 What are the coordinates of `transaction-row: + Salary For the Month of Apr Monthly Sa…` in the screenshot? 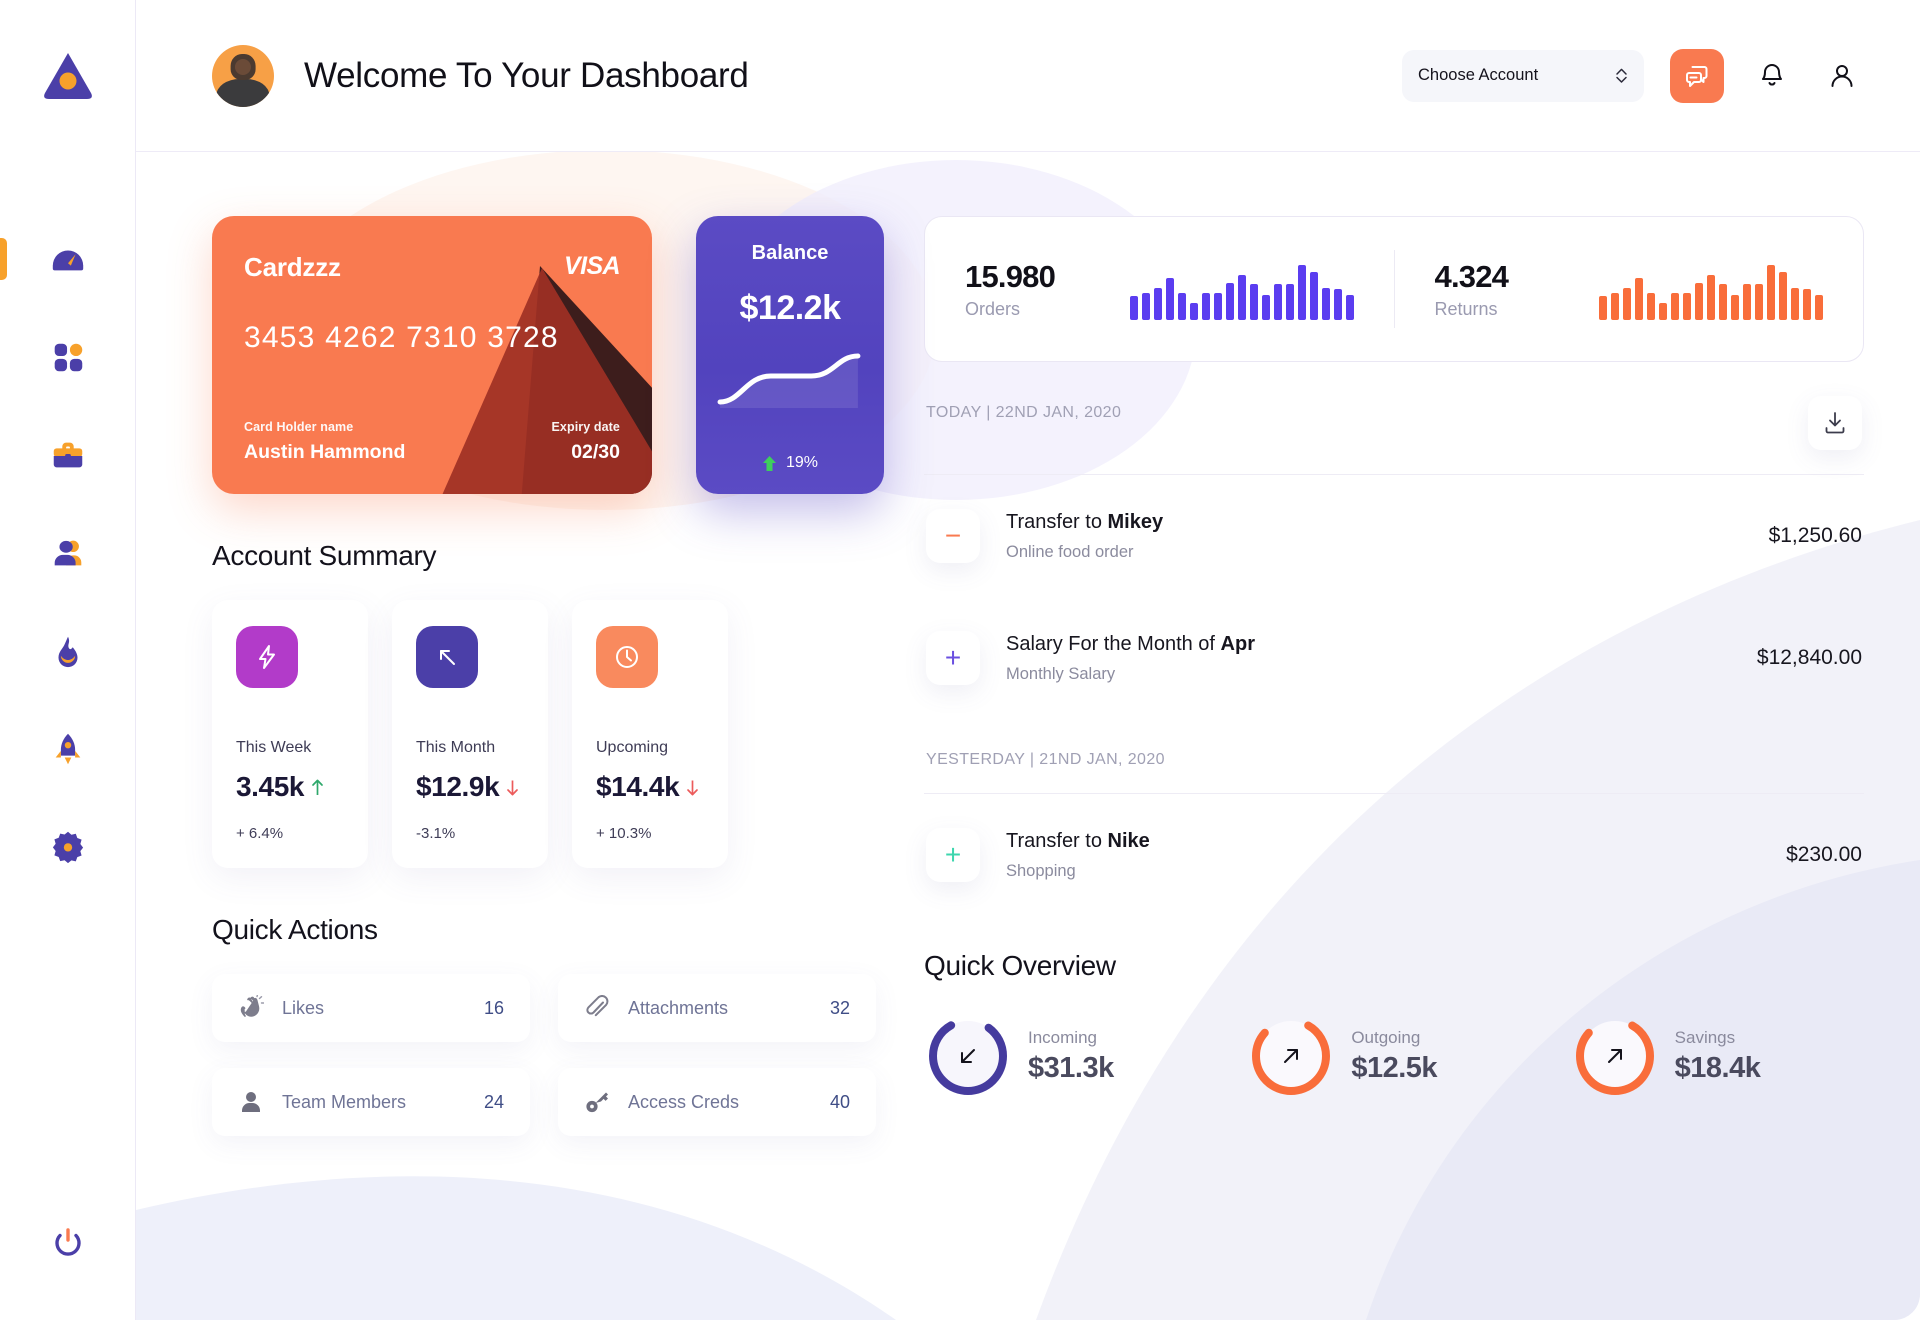 It's located at (1394, 658).